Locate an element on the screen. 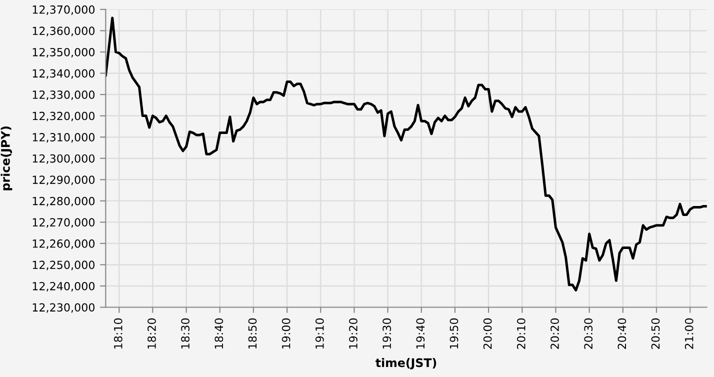  x-tick-label: 19:50 is located at coordinates (454, 333).